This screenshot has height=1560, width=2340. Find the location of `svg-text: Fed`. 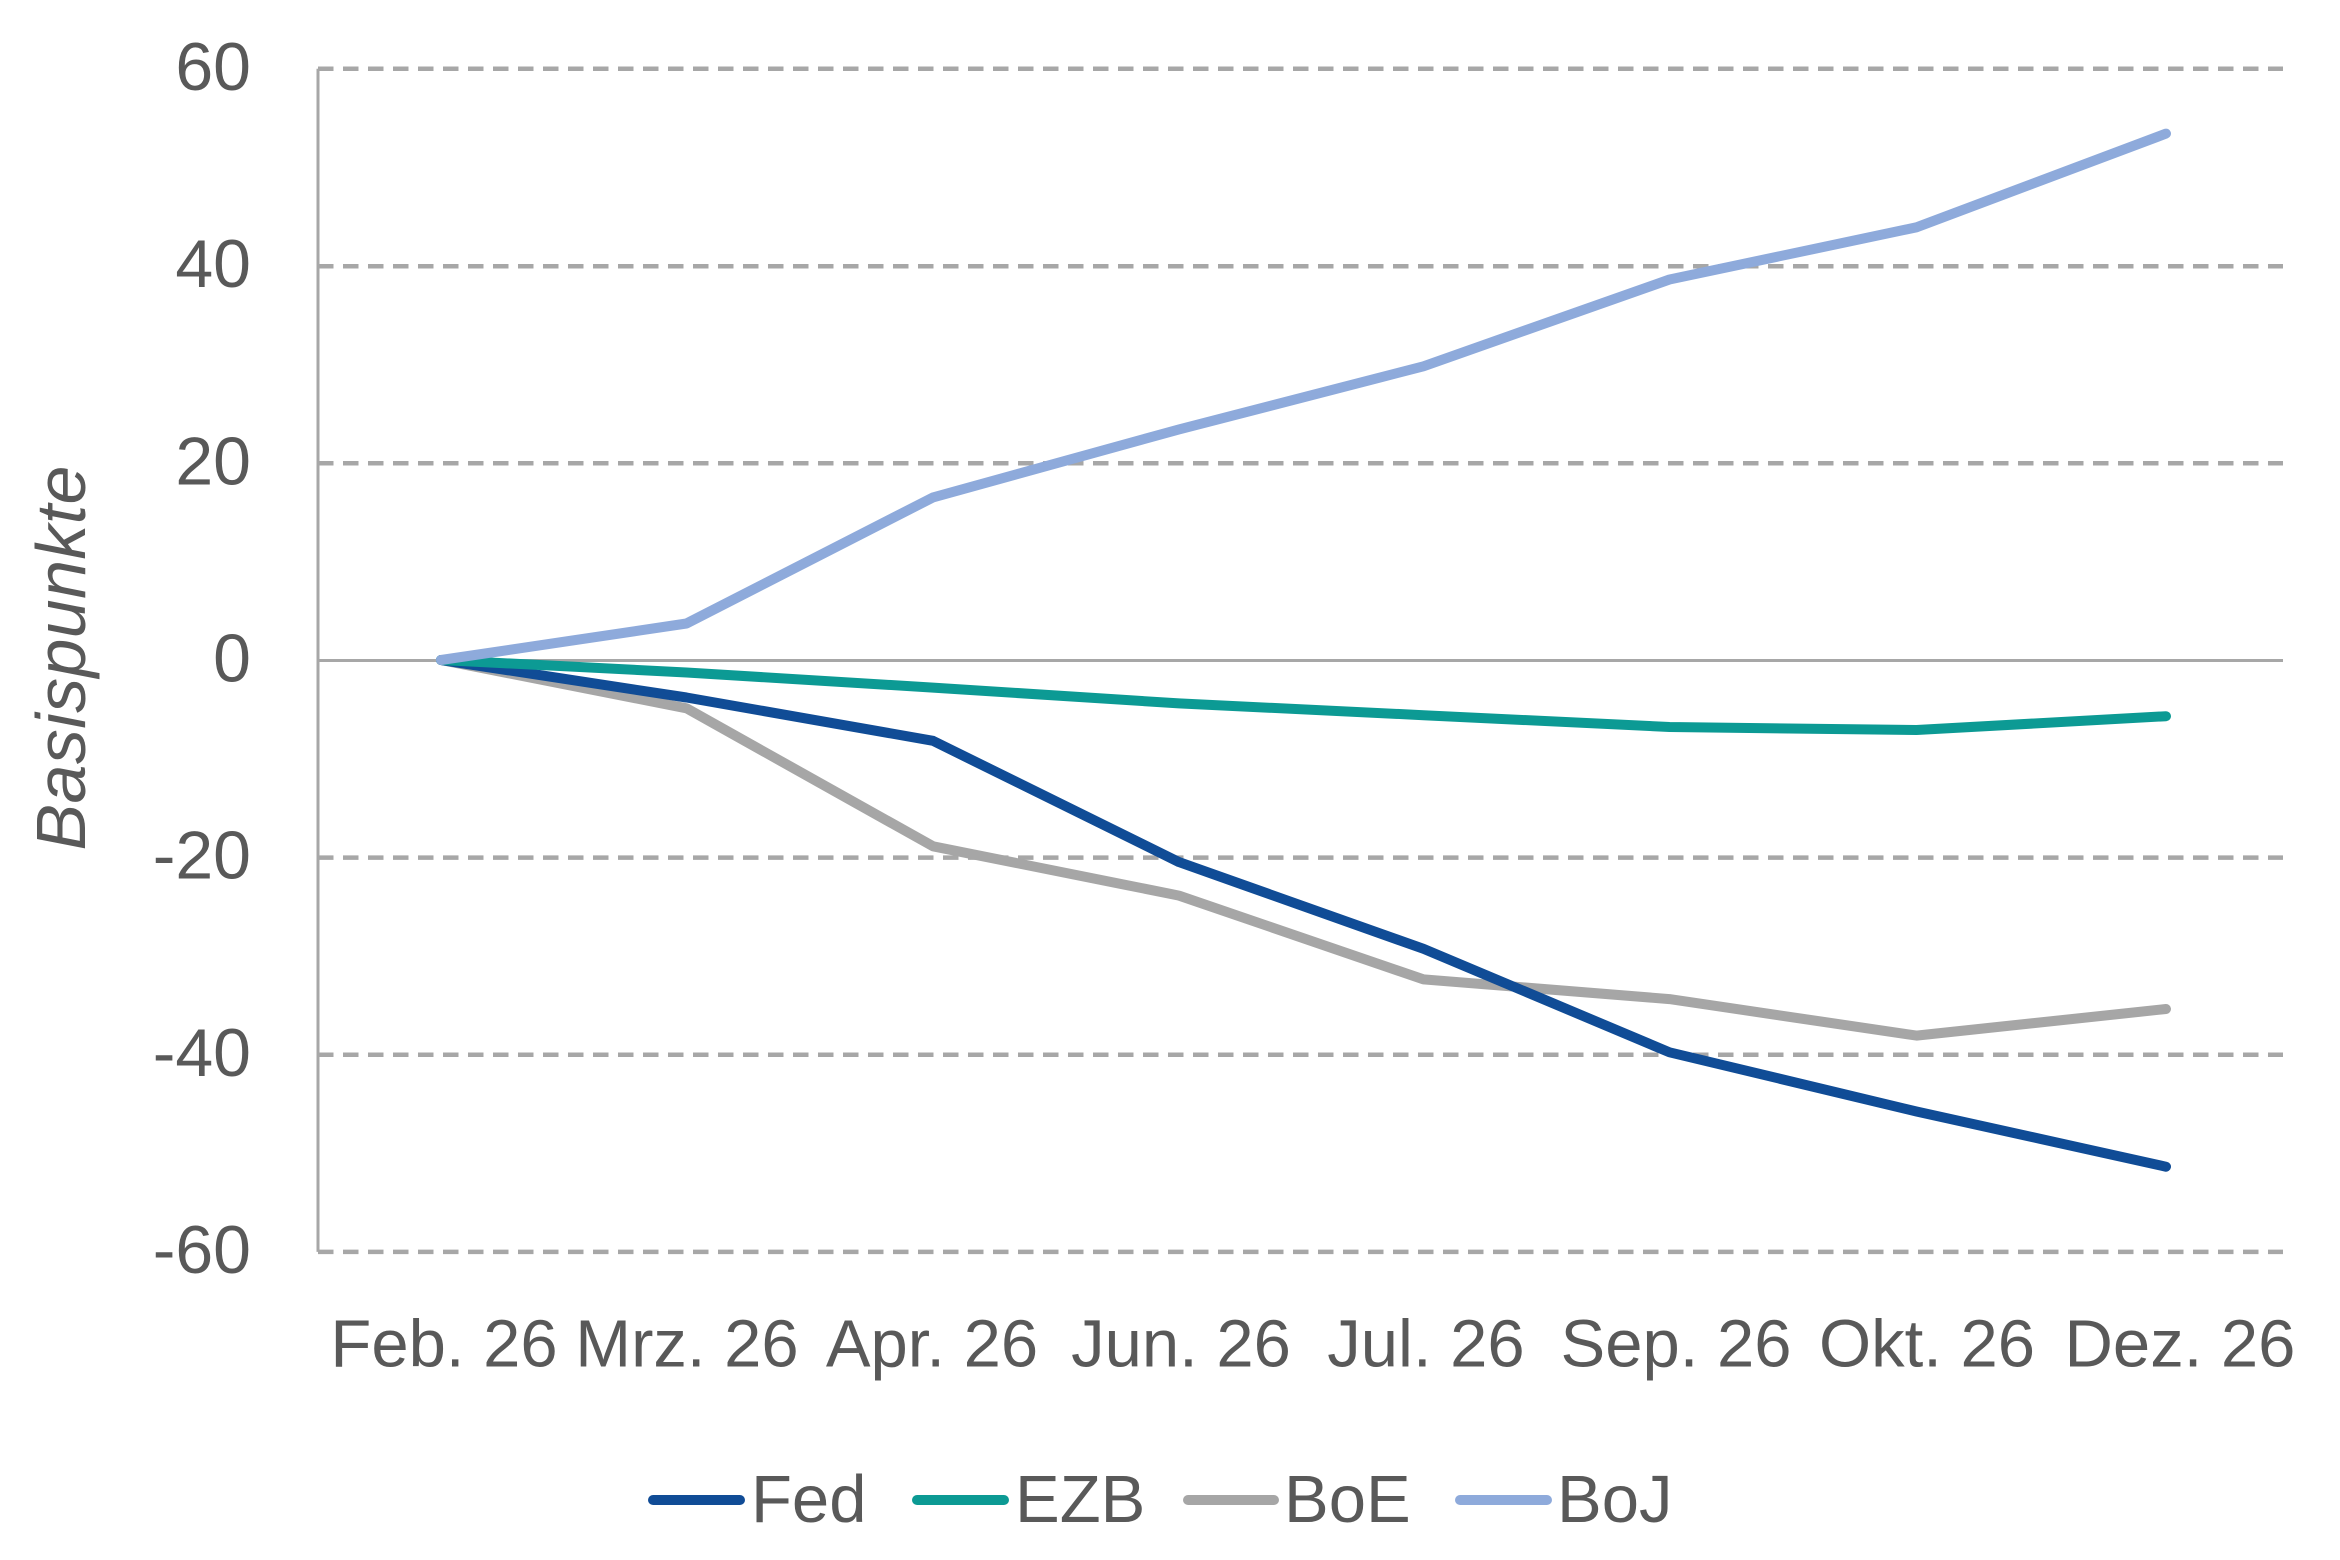

svg-text: Fed is located at coordinates (808, 1499).